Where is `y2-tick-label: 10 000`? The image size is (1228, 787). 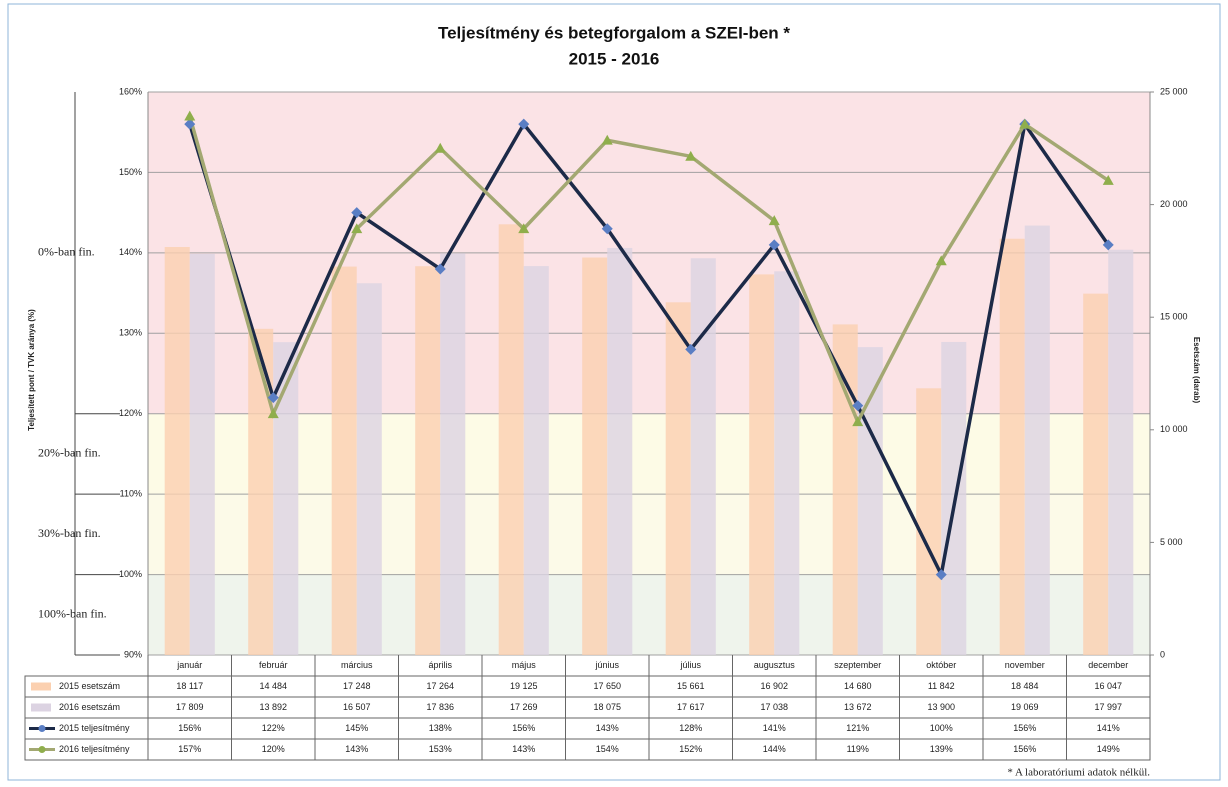
y2-tick-label: 10 000 is located at coordinates (1174, 429).